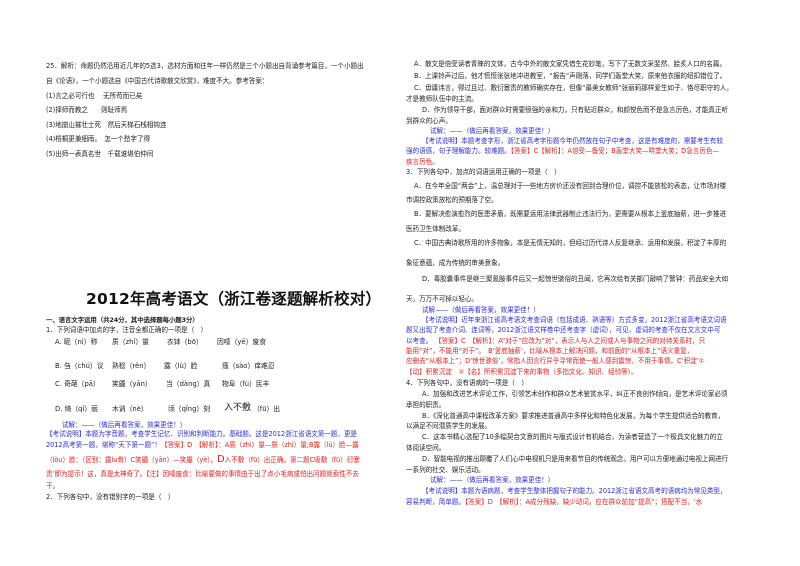 This screenshot has height=566, width=800. What do you see at coordinates (185, 342) in the screenshot?
I see `q1-a-3: 衣钵（bō）` at bounding box center [185, 342].